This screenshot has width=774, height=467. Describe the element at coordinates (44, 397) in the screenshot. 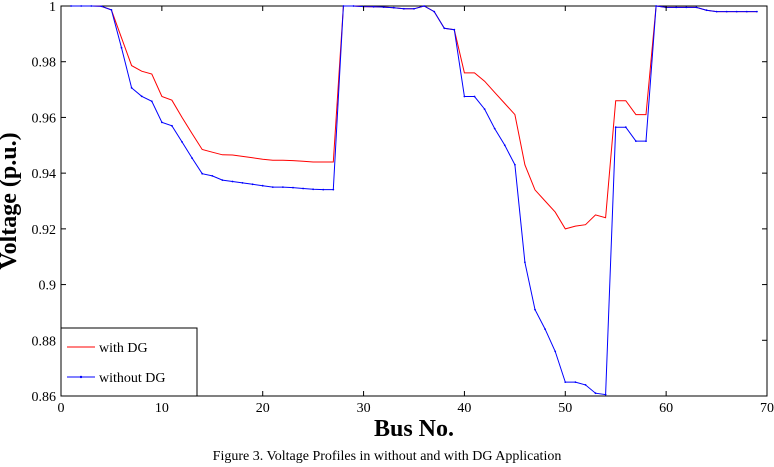

I see `y-tick-label: 0.86` at that location.